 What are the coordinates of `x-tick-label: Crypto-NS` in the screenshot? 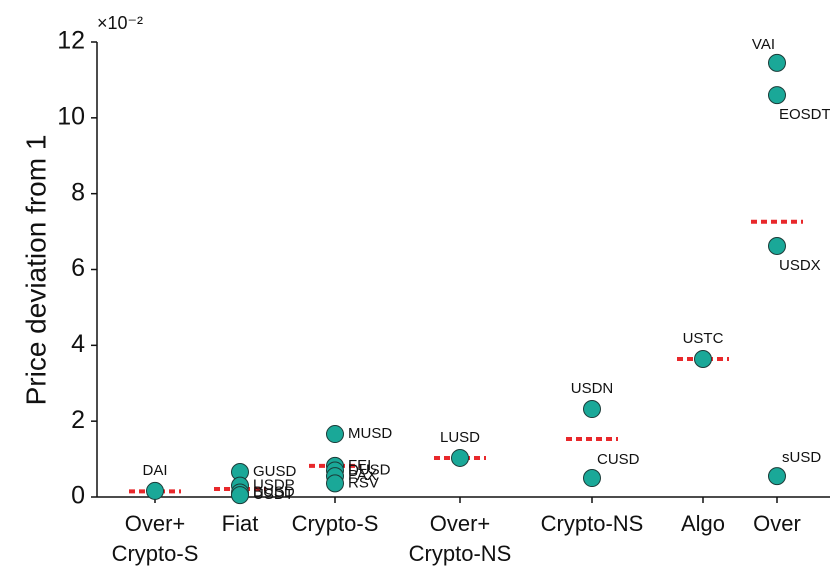 It's located at (592, 523).